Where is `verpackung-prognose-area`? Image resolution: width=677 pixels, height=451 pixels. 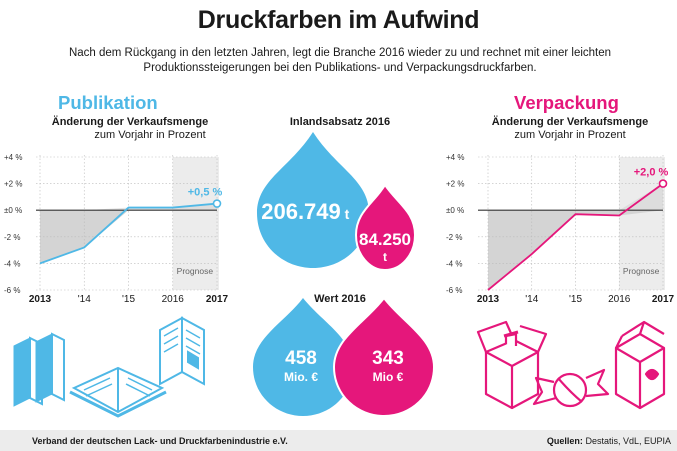 verpackung-prognose-area is located at coordinates (642, 223).